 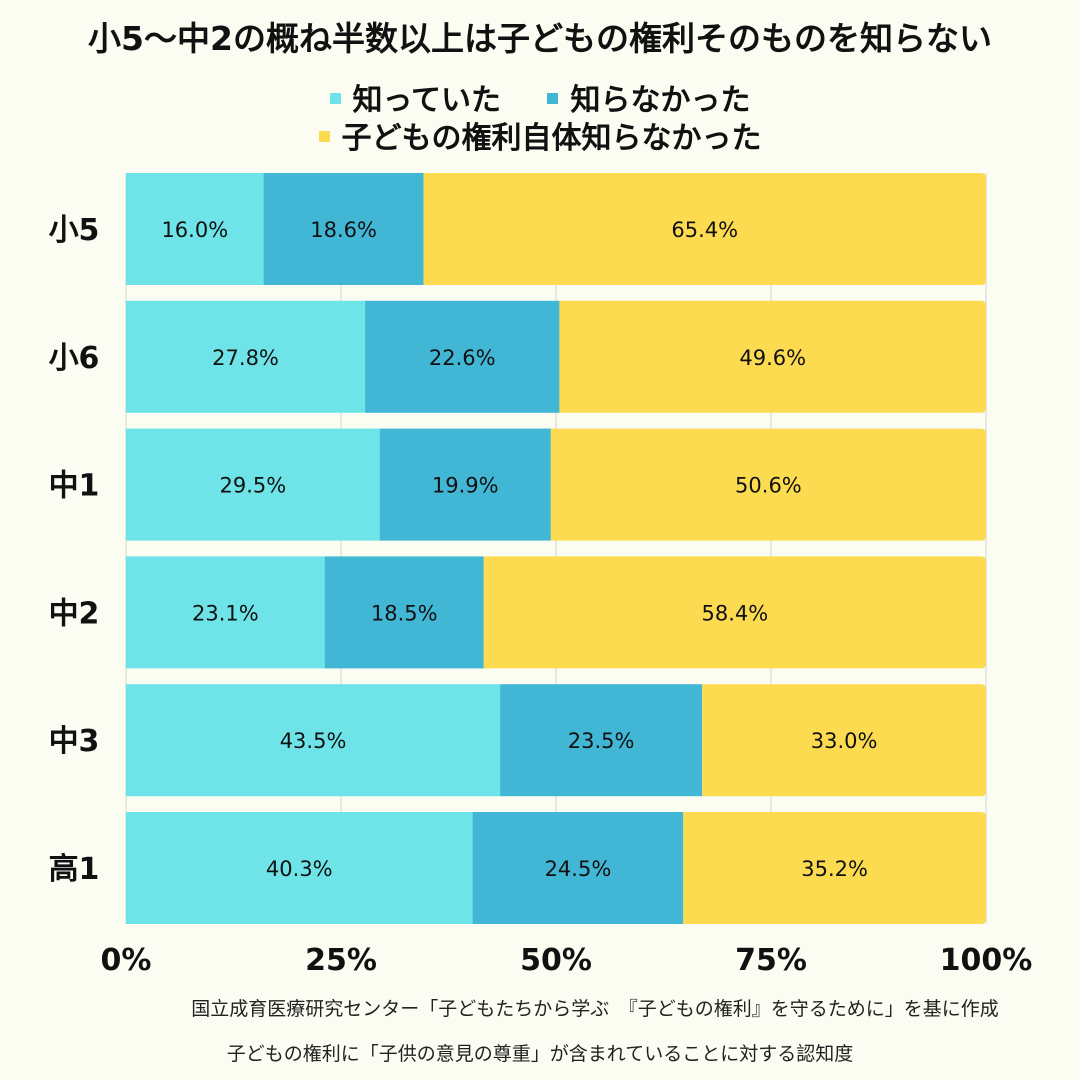 I want to click on data-label: 23.1%, so click(x=225, y=613).